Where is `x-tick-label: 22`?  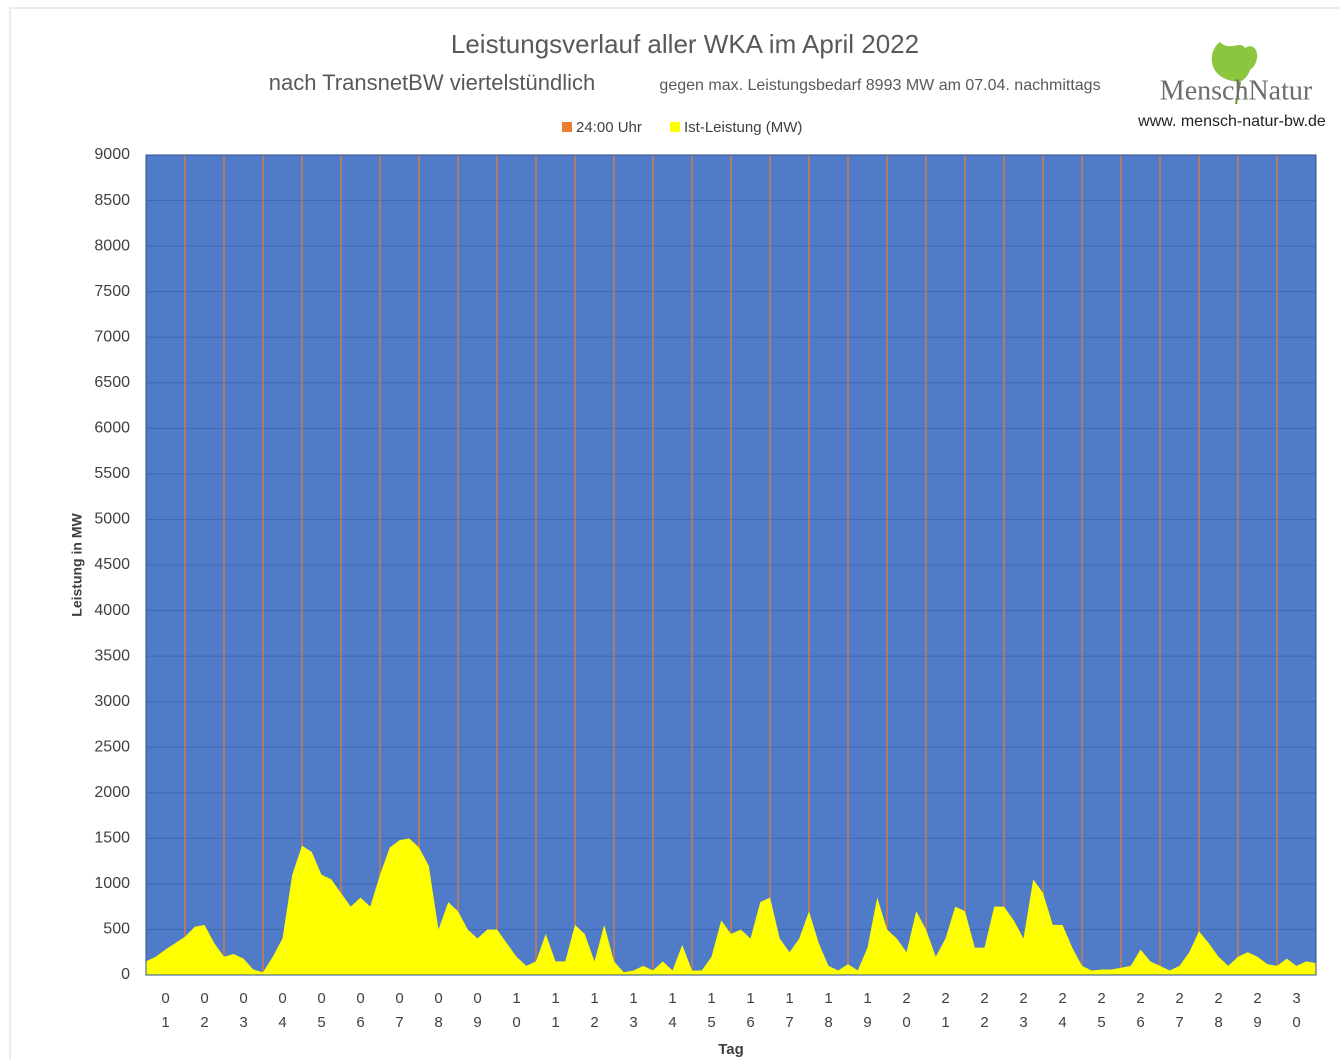 x-tick-label: 22 is located at coordinates (984, 1010).